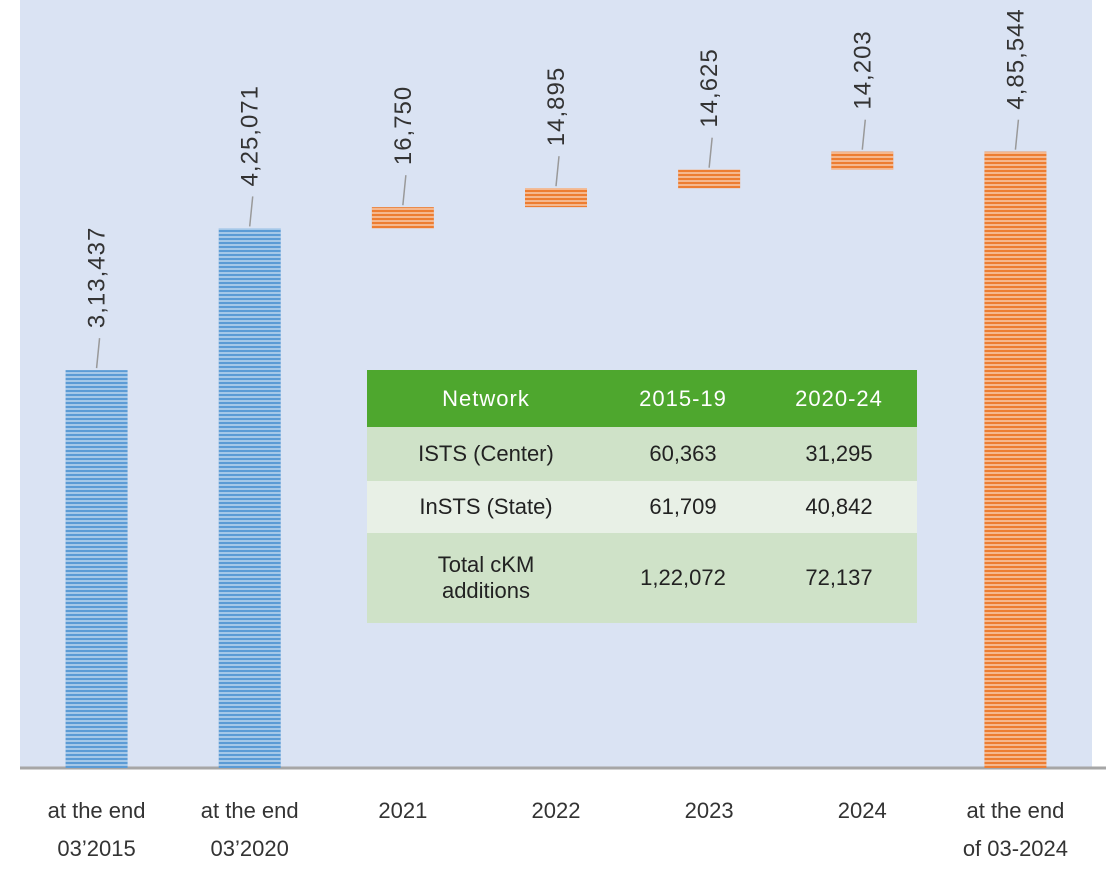  What do you see at coordinates (862, 69) in the screenshot?
I see `data-label: 14,203` at bounding box center [862, 69].